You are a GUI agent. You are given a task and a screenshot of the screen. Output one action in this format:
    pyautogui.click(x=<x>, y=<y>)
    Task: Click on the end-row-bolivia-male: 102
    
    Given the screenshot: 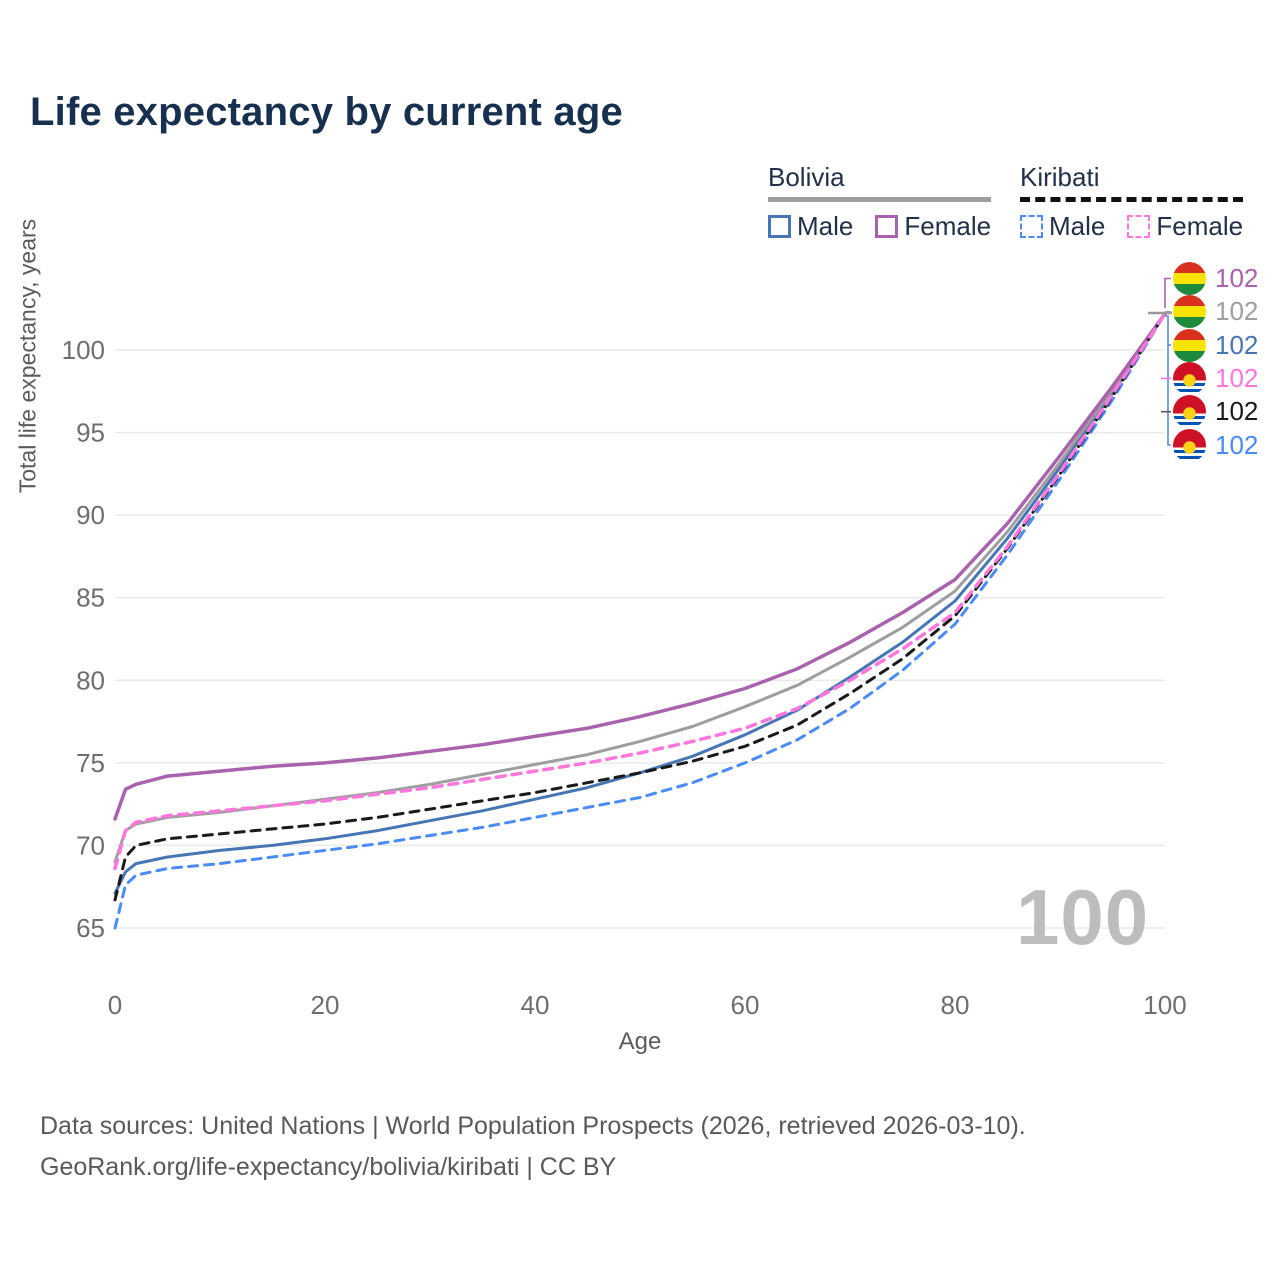 What is the action you would take?
    pyautogui.click(x=1216, y=345)
    